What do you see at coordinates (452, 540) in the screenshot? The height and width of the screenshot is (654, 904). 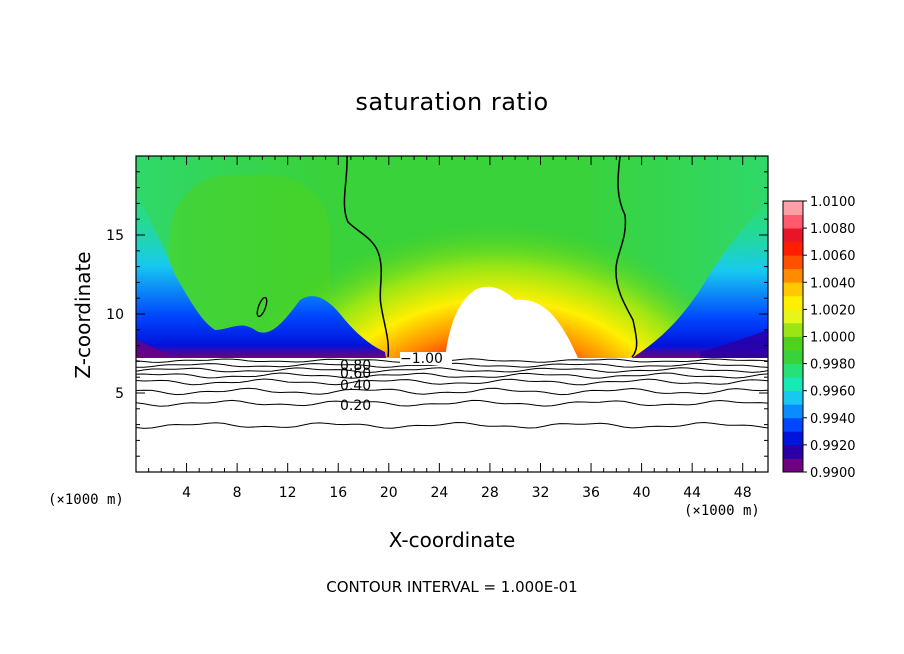 I see `x-axis-label: X-coordinate` at bounding box center [452, 540].